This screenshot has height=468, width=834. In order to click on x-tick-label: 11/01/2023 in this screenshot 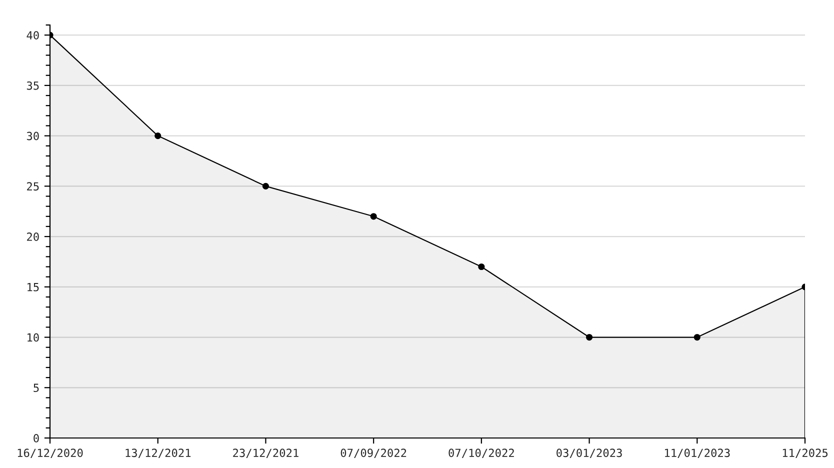, I will do `click(697, 453)`.